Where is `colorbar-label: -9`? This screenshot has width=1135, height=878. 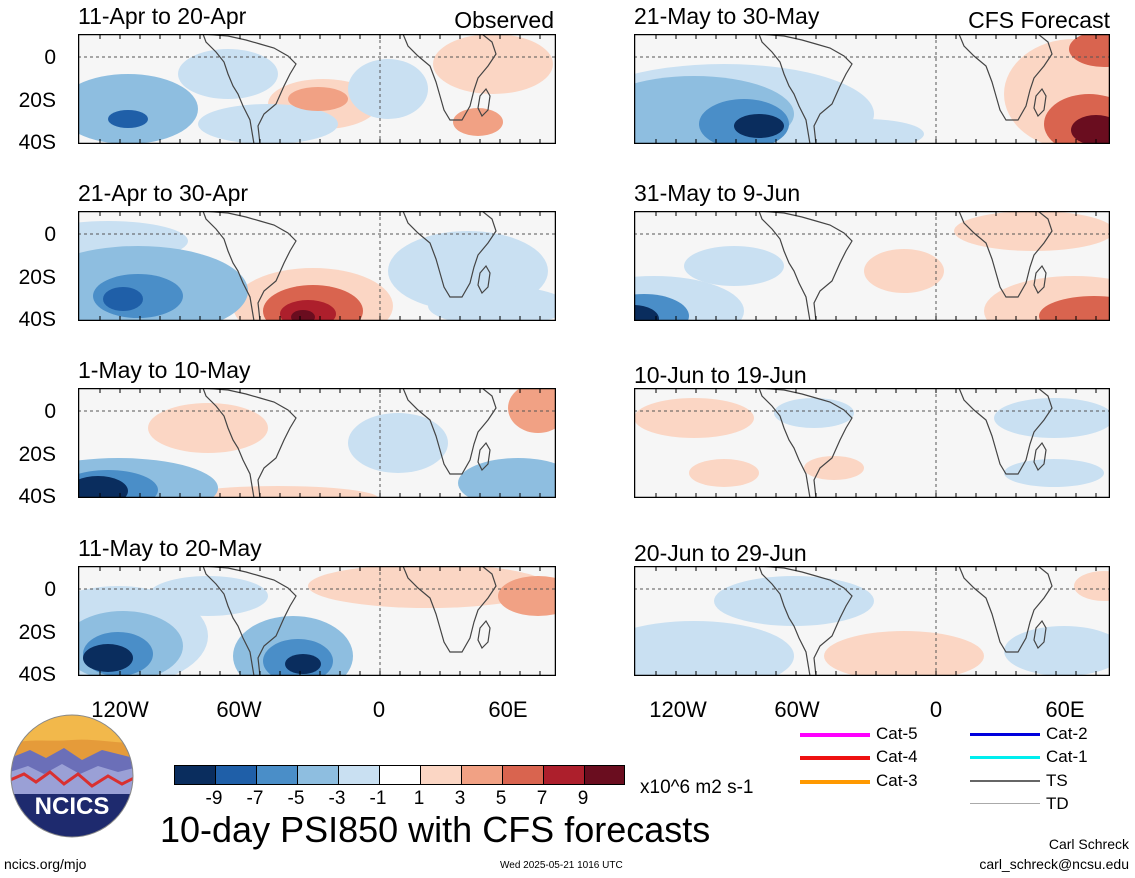 colorbar-label: -9 is located at coordinates (214, 798).